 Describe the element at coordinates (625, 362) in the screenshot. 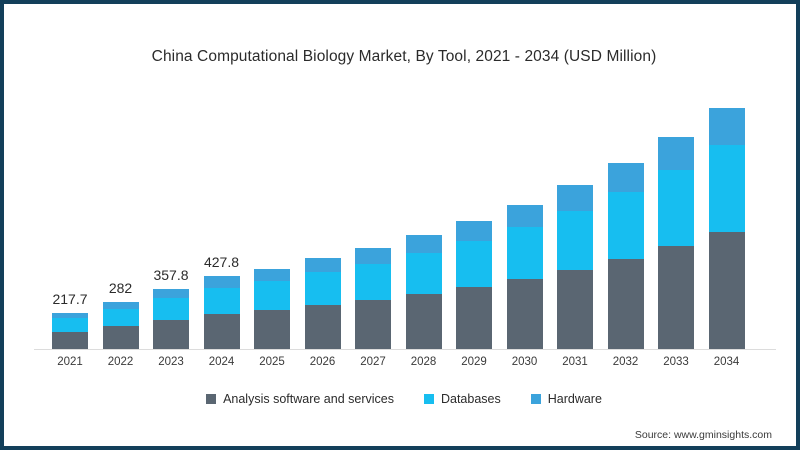

I see `x-axis-tick-label: 2032` at that location.